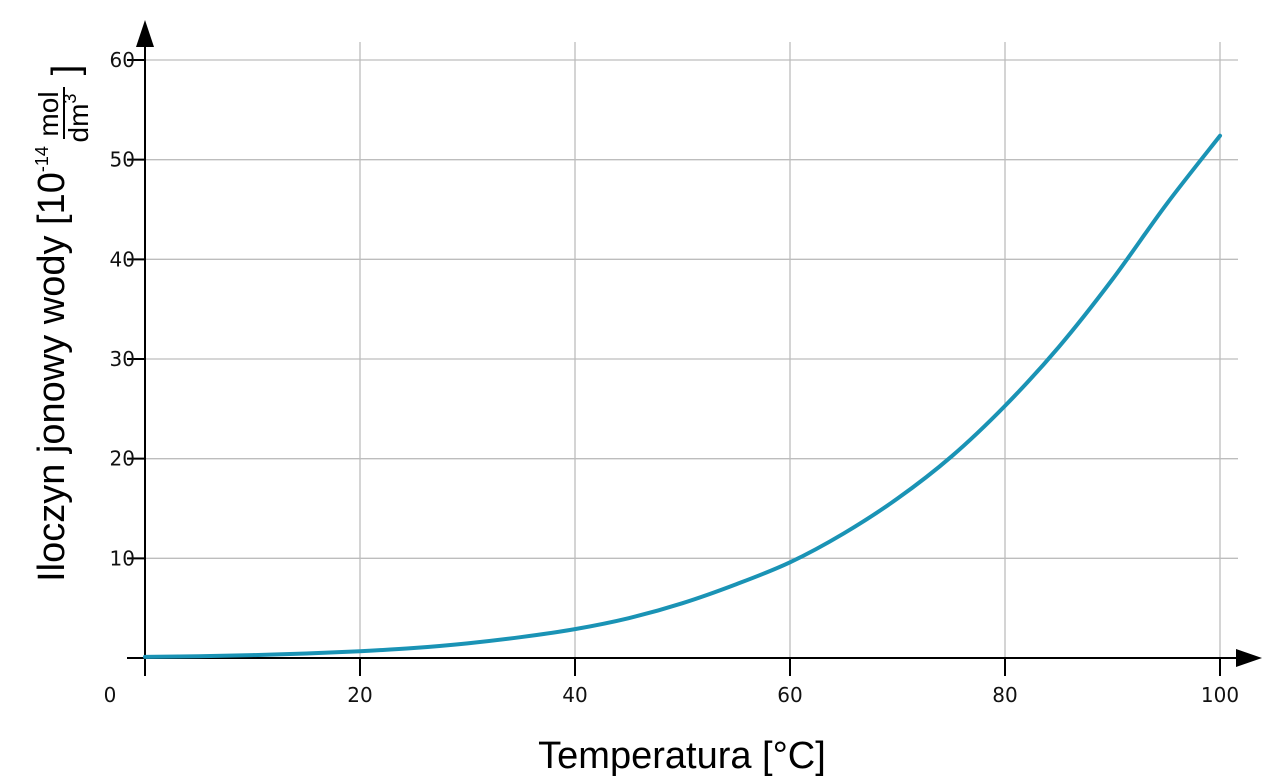 The height and width of the screenshot is (780, 1280). What do you see at coordinates (145, 33) in the screenshot?
I see `y-axis-arrow` at bounding box center [145, 33].